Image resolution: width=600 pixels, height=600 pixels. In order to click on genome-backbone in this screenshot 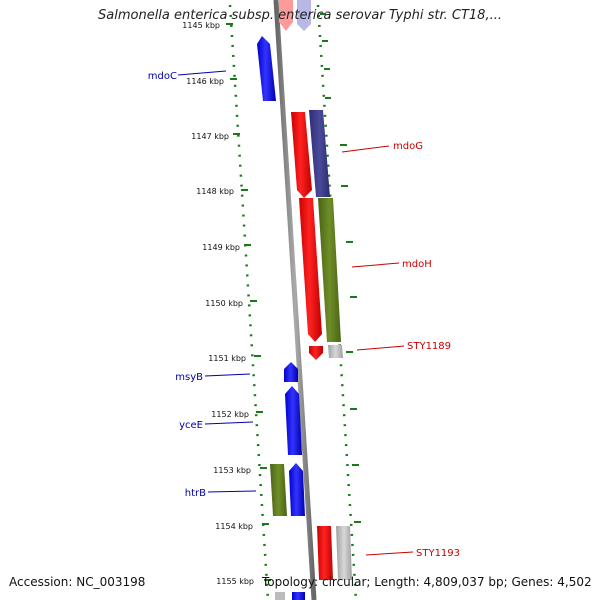, I will do `click(295, 300)`.